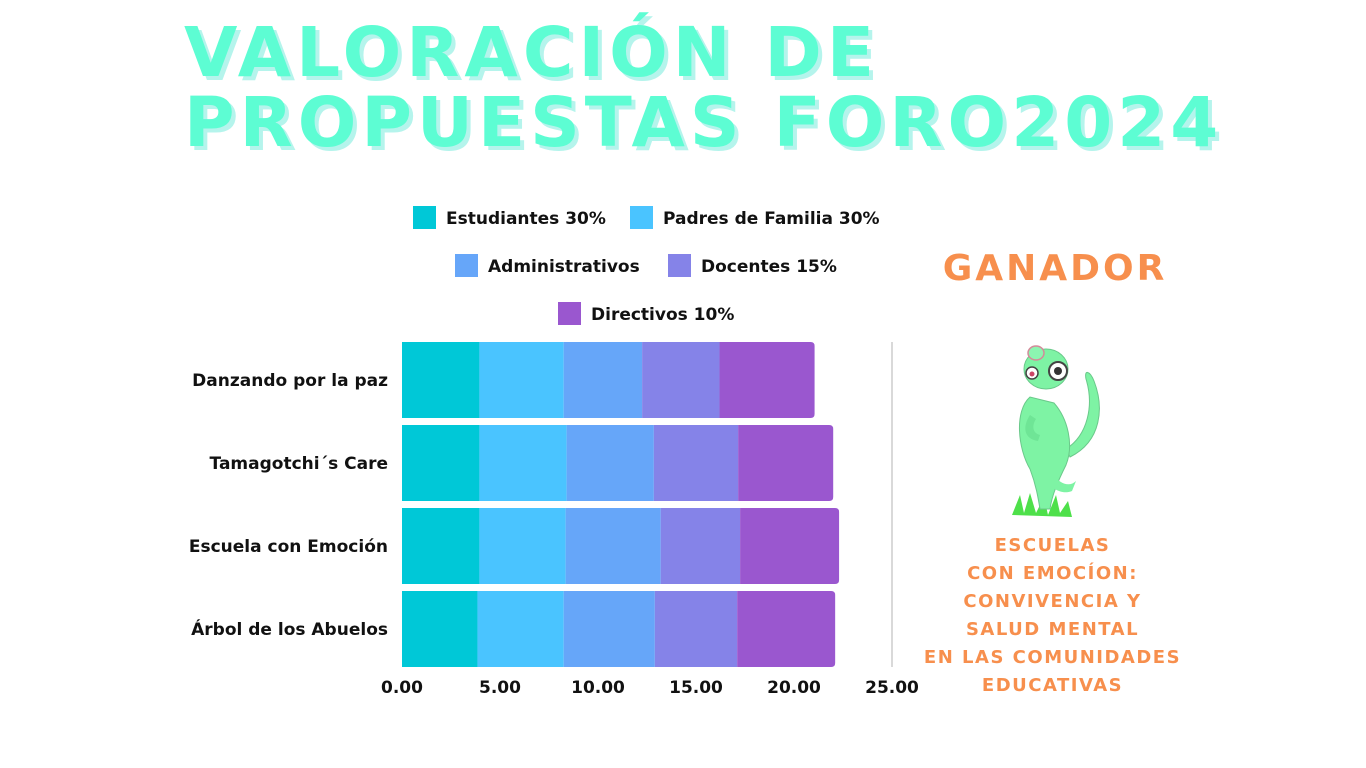 The height and width of the screenshot is (768, 1366). I want to click on winner-heading: GANADOR, so click(1055, 268).